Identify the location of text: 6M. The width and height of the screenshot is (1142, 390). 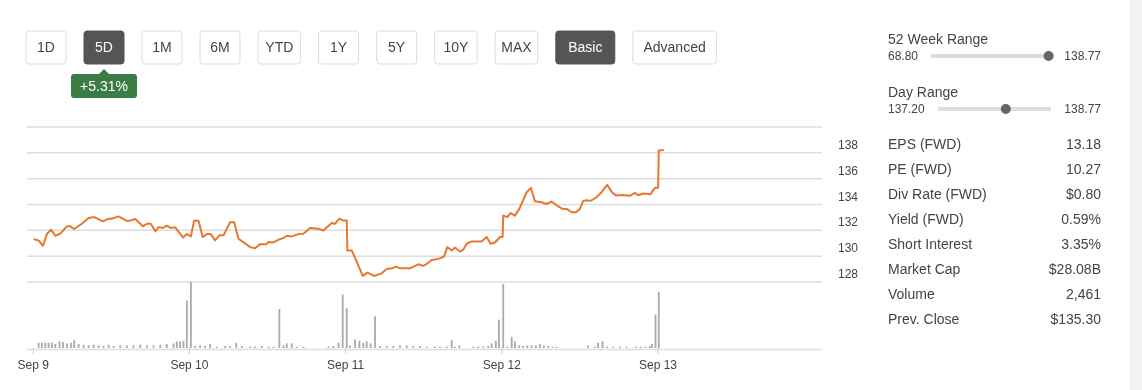
(220, 47).